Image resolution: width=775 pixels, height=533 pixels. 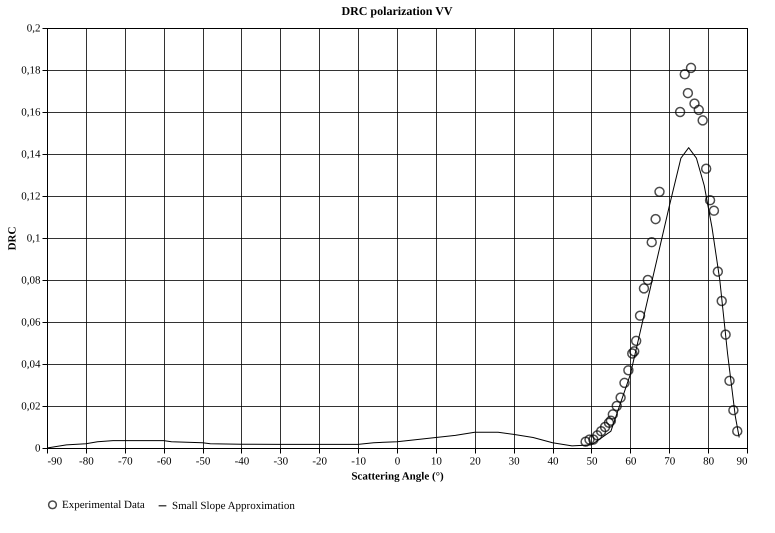 I want to click on y-tick-label: 0,04, so click(x=31, y=364).